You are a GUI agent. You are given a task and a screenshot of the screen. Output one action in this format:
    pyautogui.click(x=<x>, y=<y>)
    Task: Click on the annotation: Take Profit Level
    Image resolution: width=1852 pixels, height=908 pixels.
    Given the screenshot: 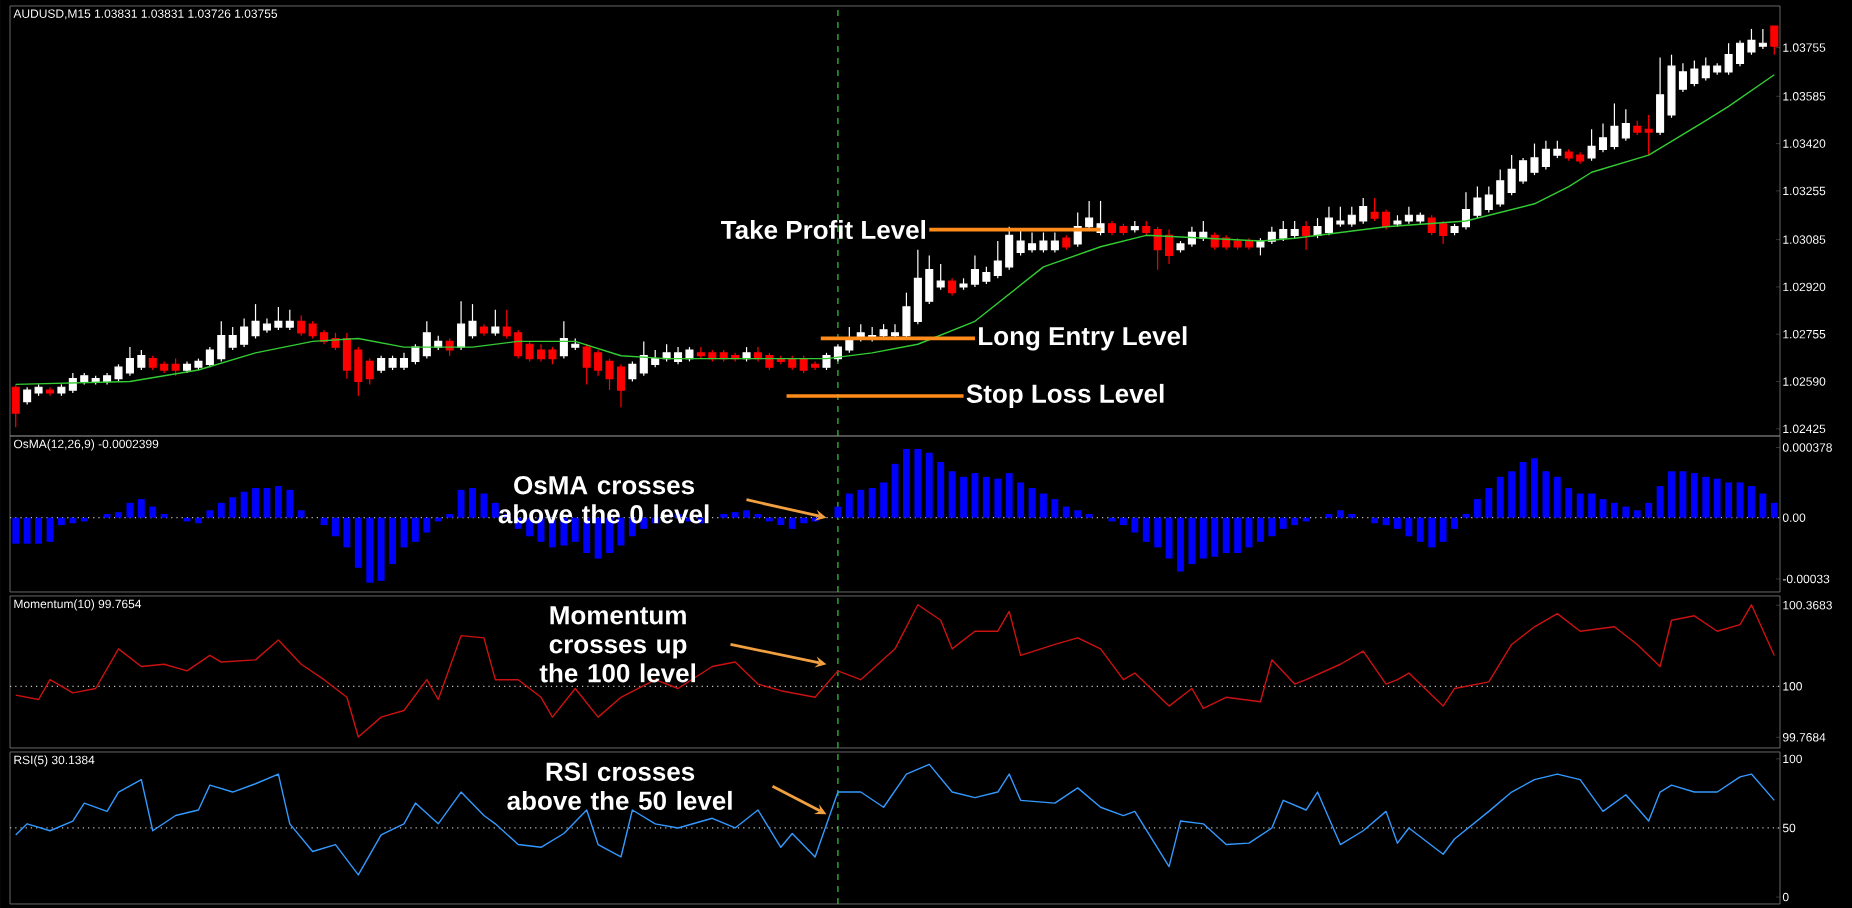 What is the action you would take?
    pyautogui.click(x=823, y=230)
    